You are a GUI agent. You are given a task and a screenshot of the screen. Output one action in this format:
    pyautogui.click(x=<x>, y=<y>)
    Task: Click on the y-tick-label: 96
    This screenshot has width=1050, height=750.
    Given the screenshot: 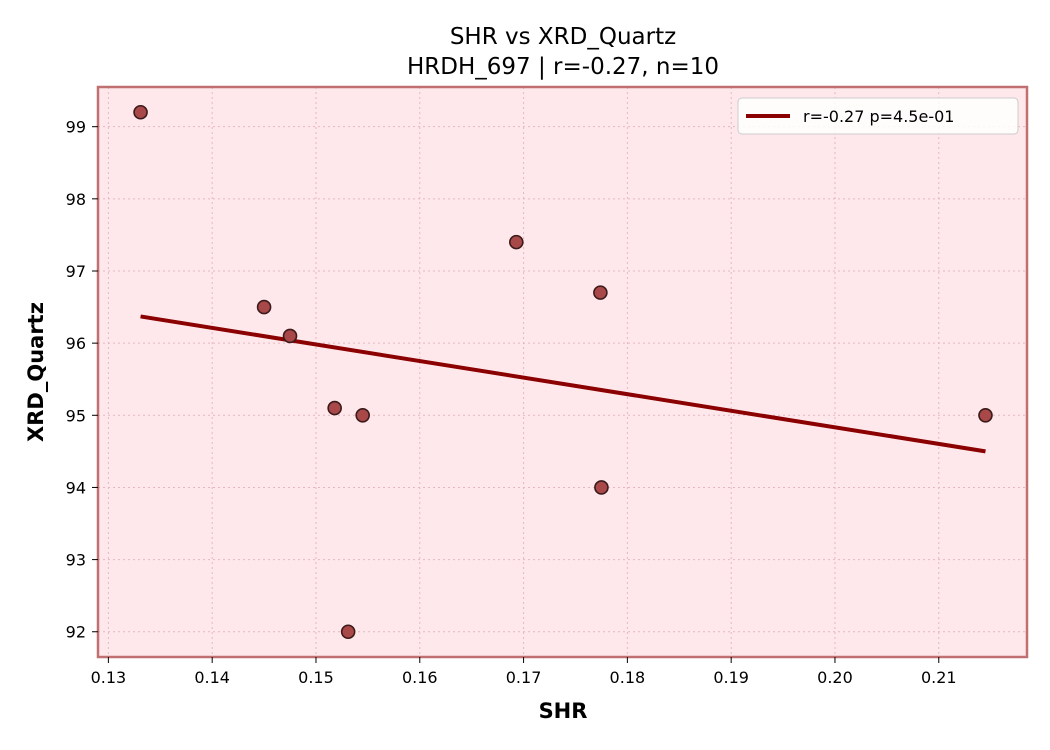 What is the action you would take?
    pyautogui.click(x=76, y=343)
    